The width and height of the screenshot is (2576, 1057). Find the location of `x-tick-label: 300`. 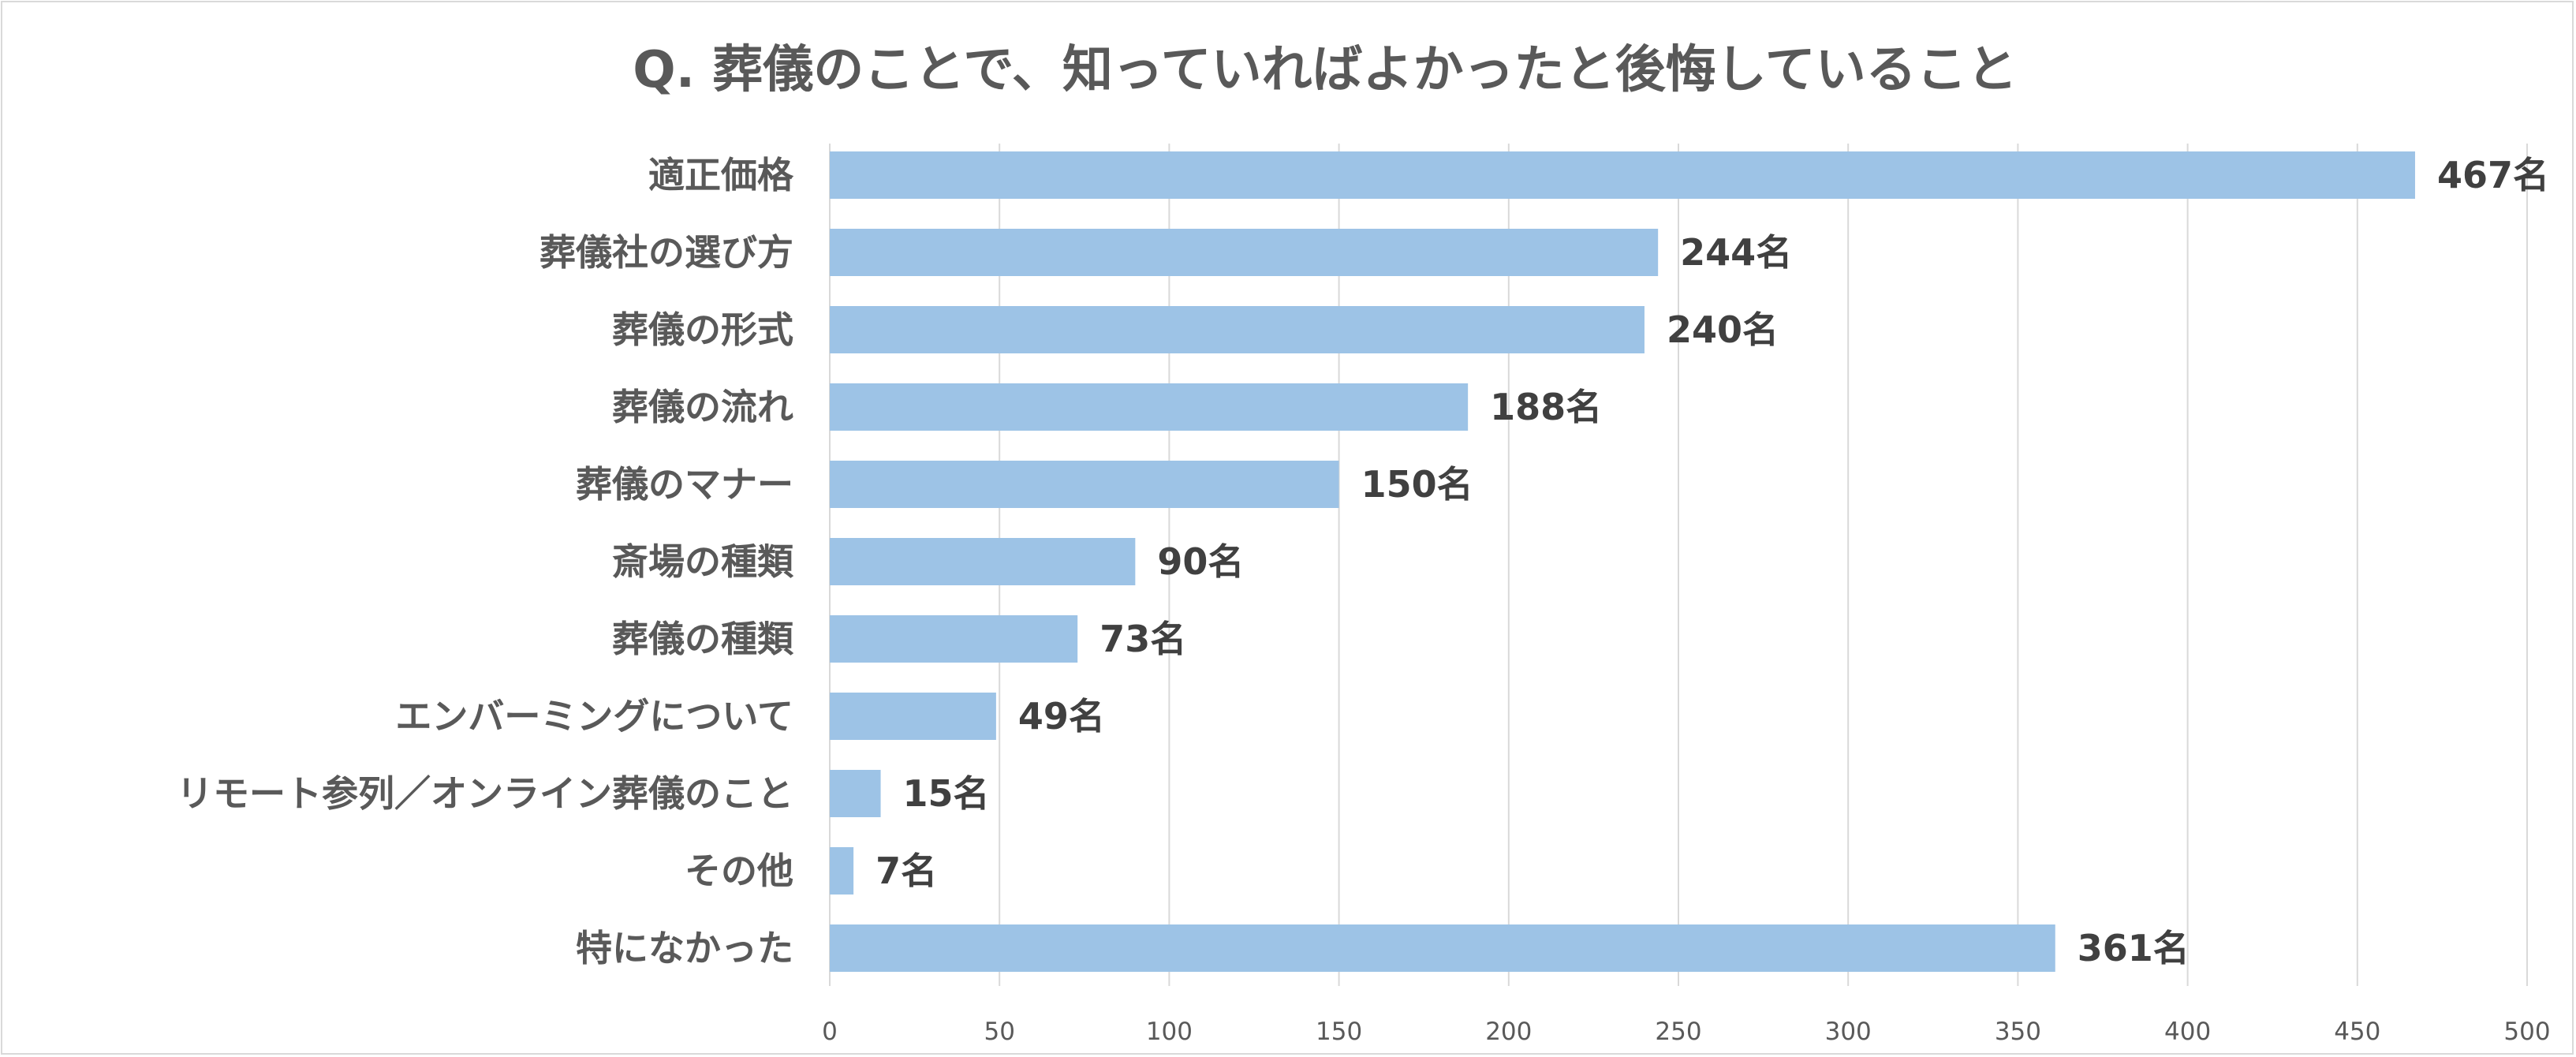

x-tick-label: 300 is located at coordinates (1848, 1032).